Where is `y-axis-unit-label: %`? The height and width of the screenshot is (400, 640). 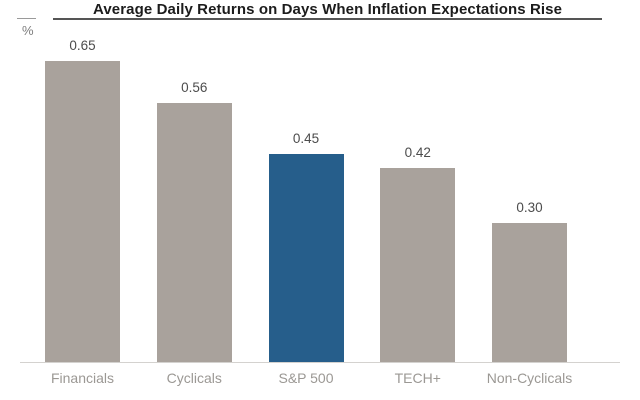 y-axis-unit-label: % is located at coordinates (28, 30).